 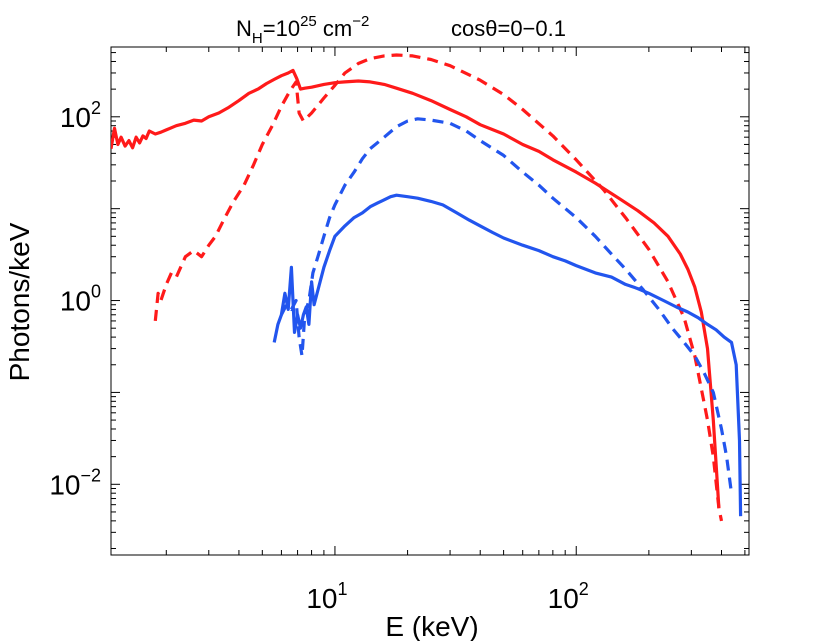 What do you see at coordinates (257, 38) in the screenshot?
I see `title-nh-subscript: H` at bounding box center [257, 38].